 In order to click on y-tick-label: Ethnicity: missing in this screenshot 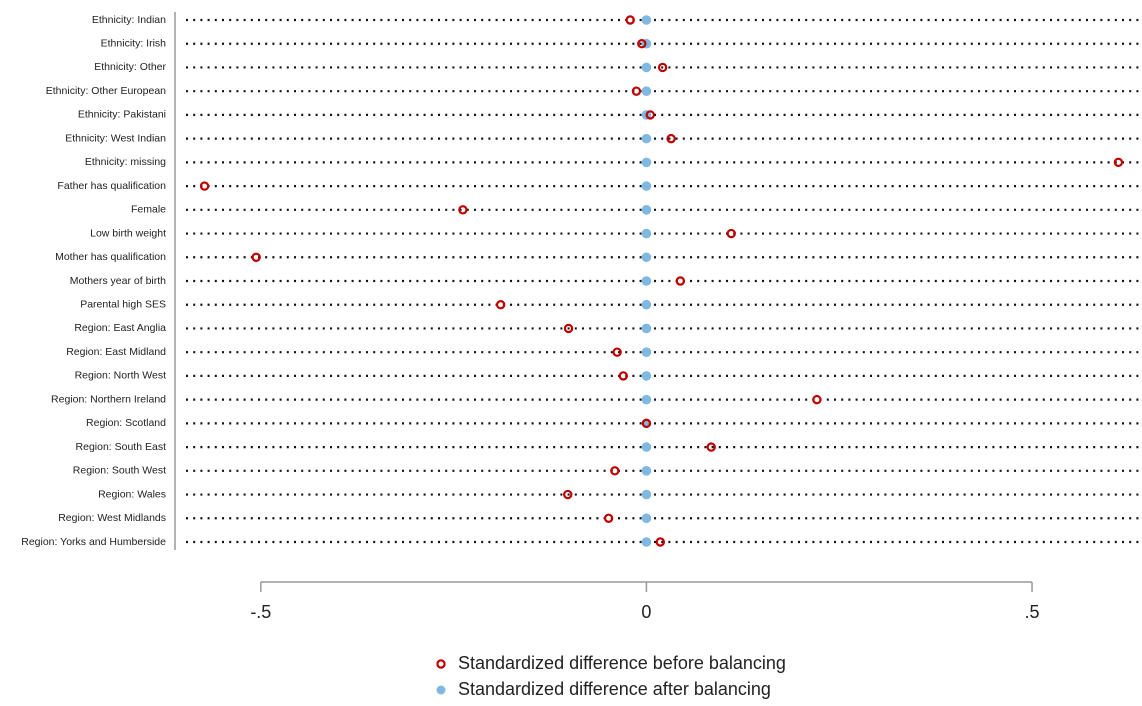, I will do `click(125, 162)`.